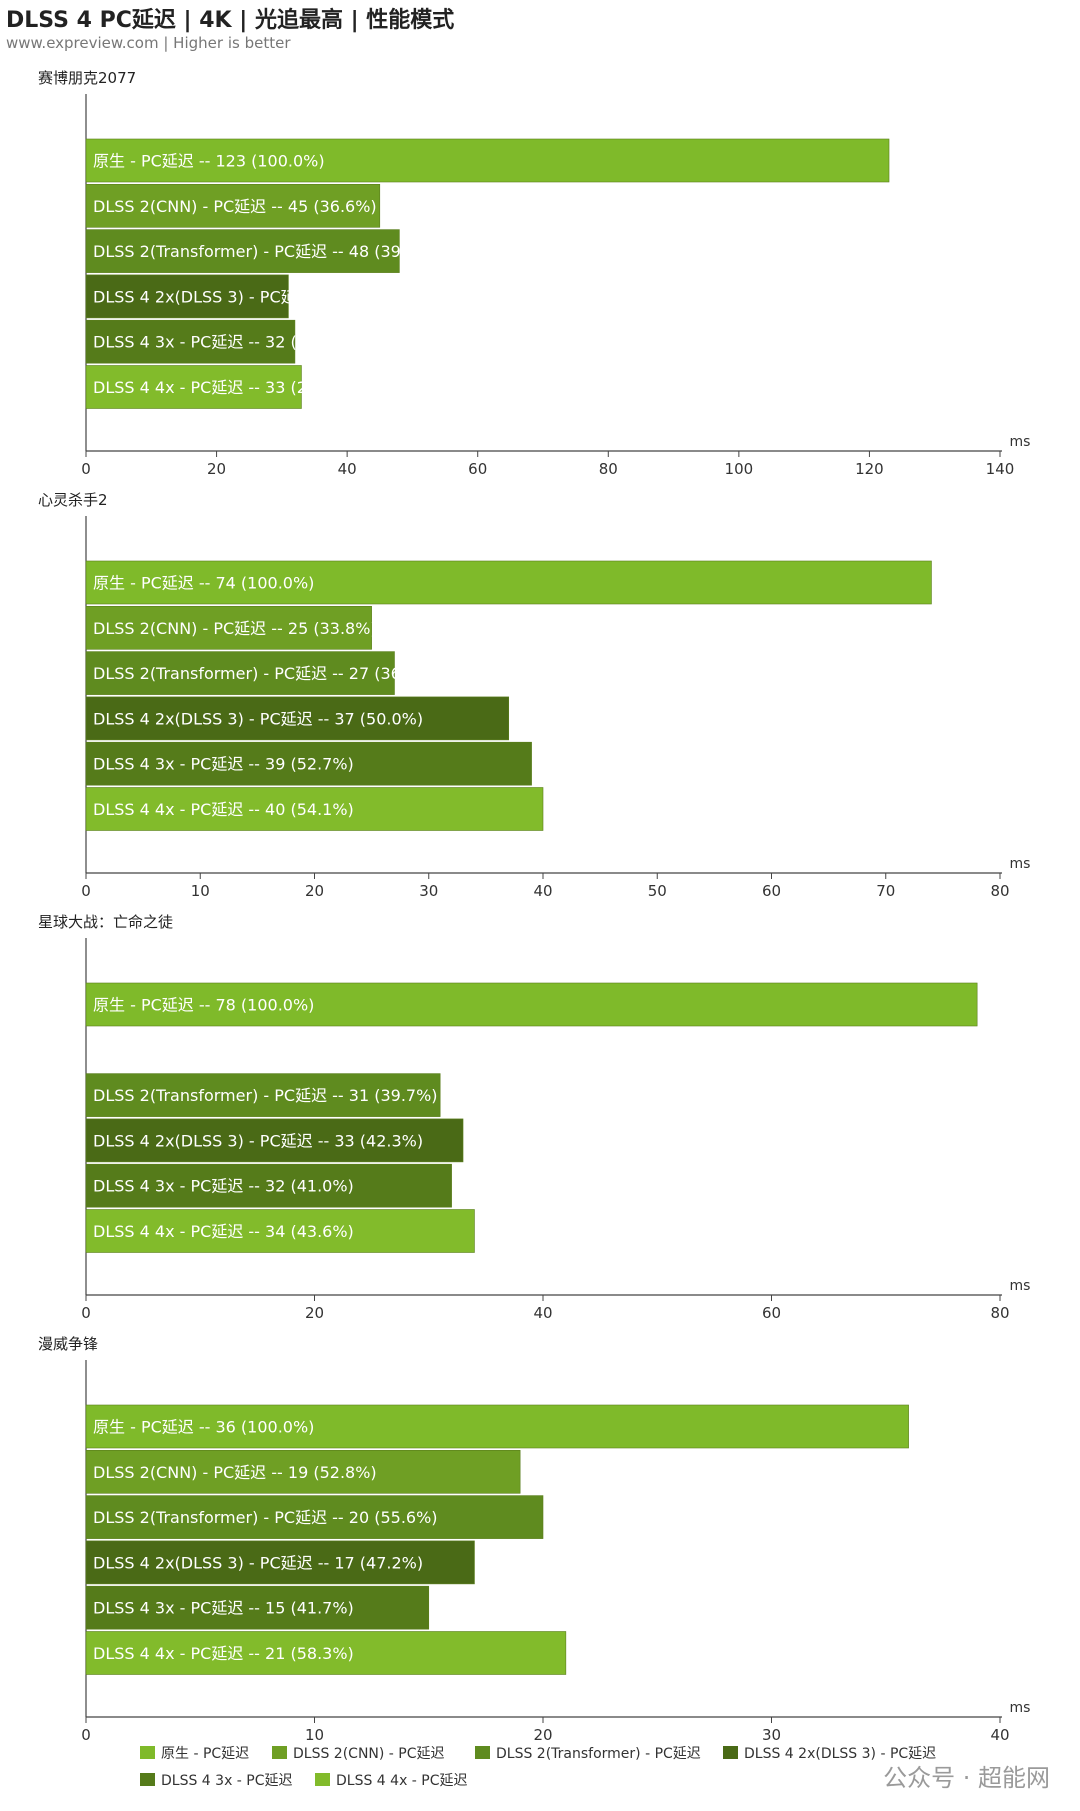  What do you see at coordinates (657, 891) in the screenshot?
I see `x-tick-label: 50` at bounding box center [657, 891].